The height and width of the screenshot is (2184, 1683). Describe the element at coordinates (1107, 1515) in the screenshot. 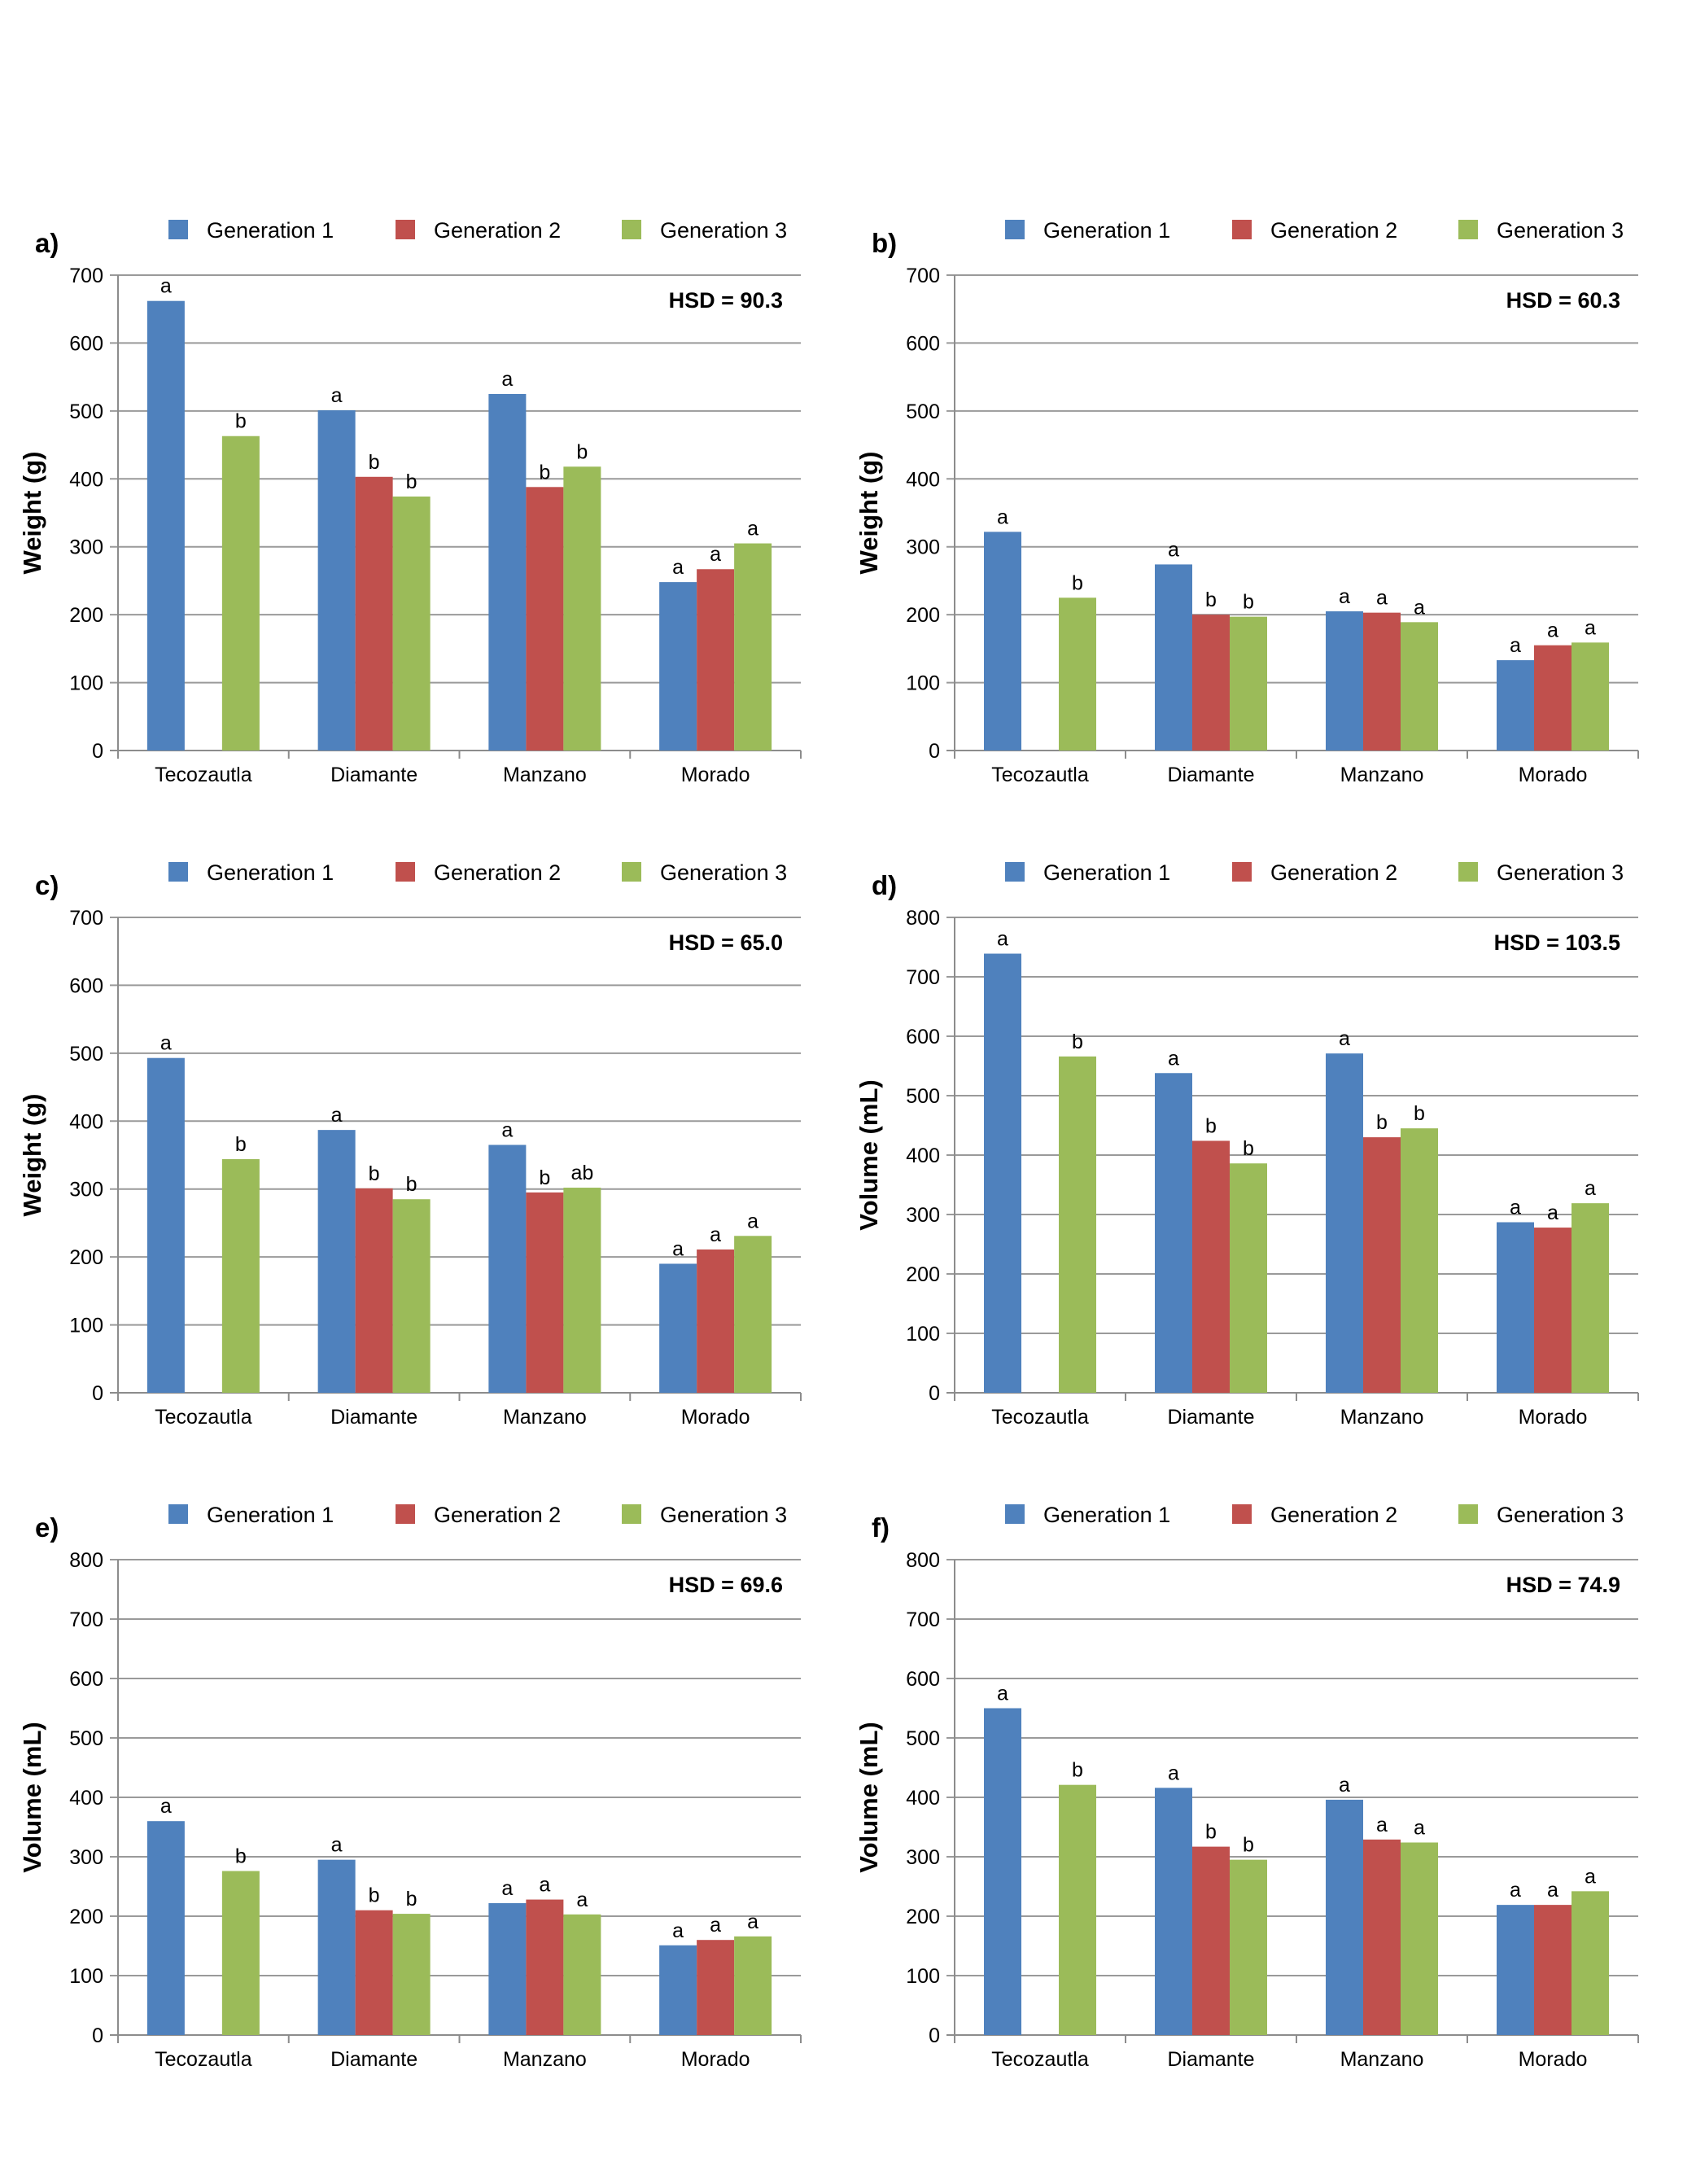

I see `legend-label: Generation 1` at that location.